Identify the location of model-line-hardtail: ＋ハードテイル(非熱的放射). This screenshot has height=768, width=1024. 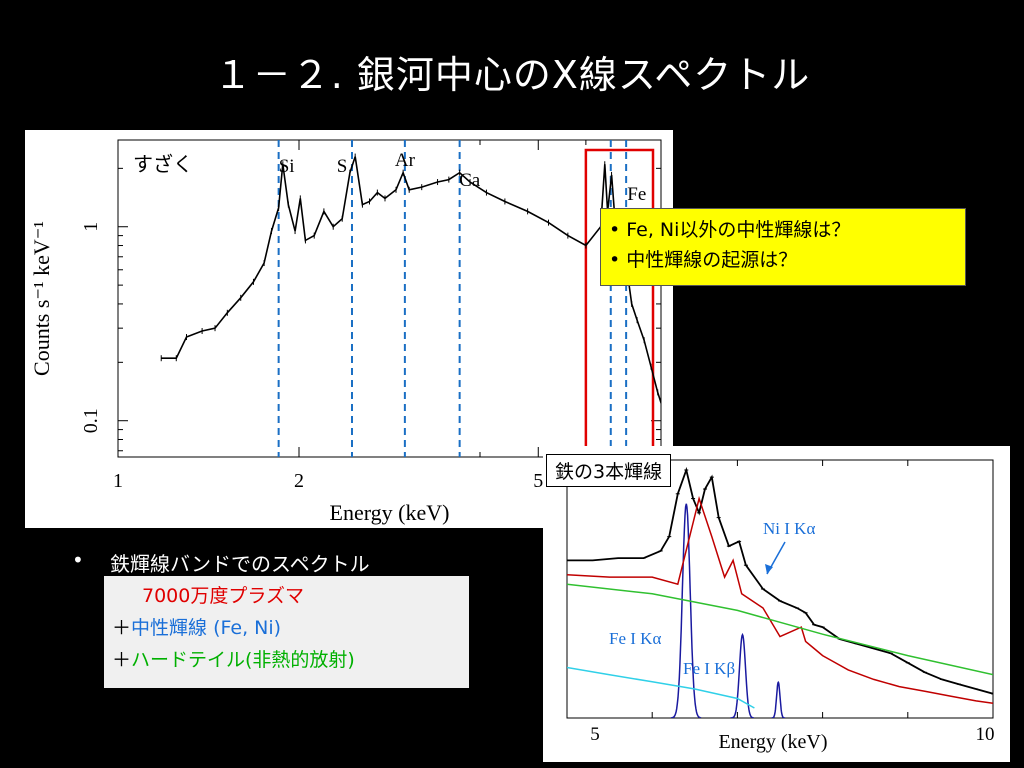
(286, 660).